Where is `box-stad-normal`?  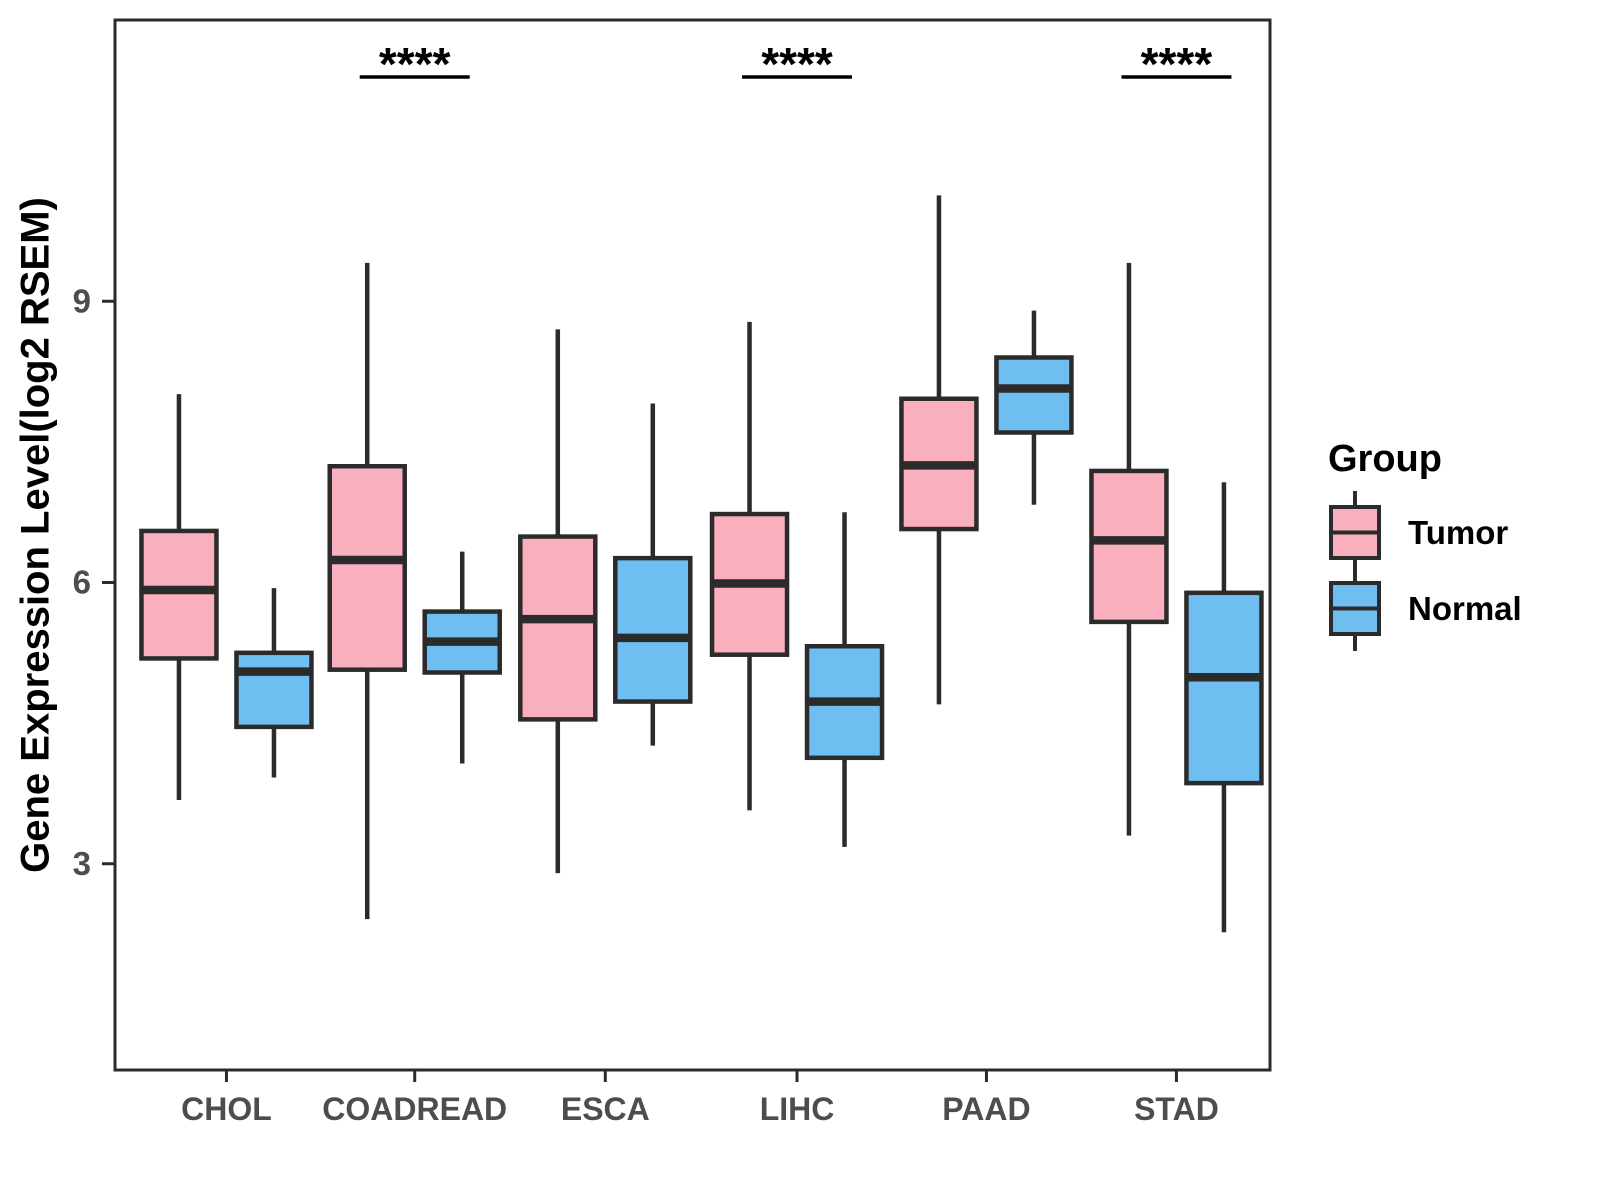
box-stad-normal is located at coordinates (1224, 688).